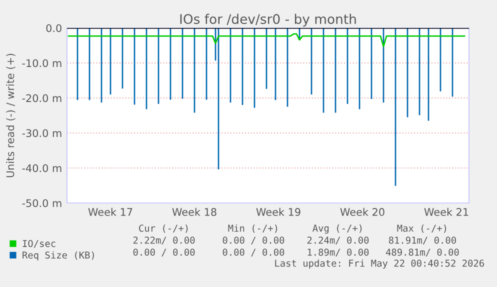 The image size is (497, 287). What do you see at coordinates (267, 40) in the screenshot?
I see `line-series` at bounding box center [267, 40].